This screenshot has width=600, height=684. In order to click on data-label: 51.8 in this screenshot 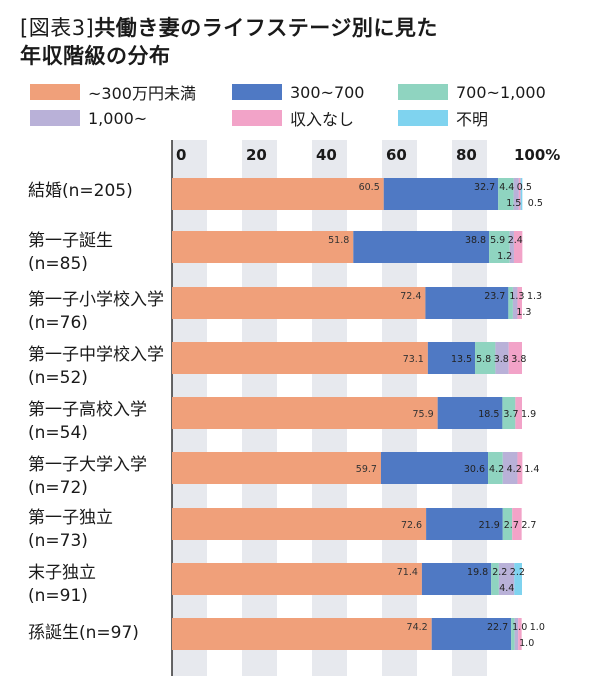, I will do `click(338, 240)`.